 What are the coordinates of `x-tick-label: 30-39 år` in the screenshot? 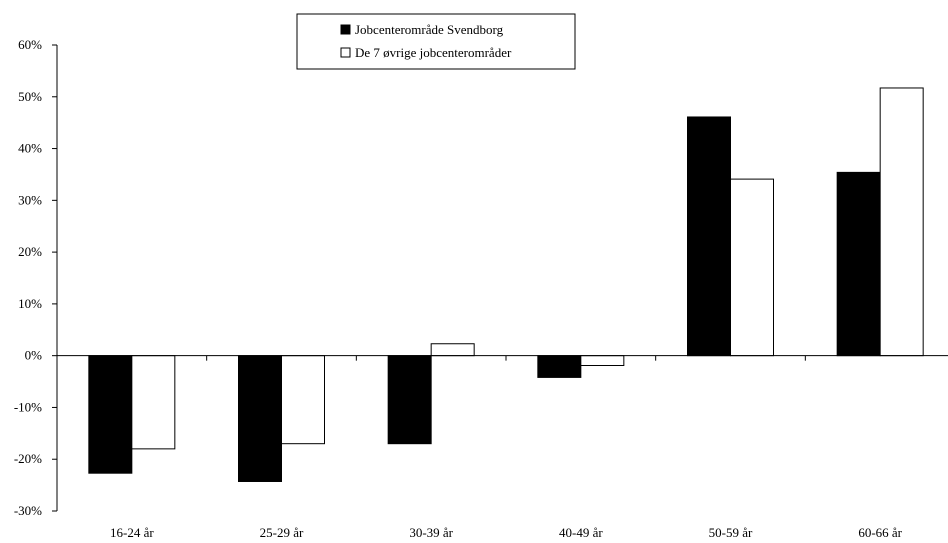 It's located at (431, 532).